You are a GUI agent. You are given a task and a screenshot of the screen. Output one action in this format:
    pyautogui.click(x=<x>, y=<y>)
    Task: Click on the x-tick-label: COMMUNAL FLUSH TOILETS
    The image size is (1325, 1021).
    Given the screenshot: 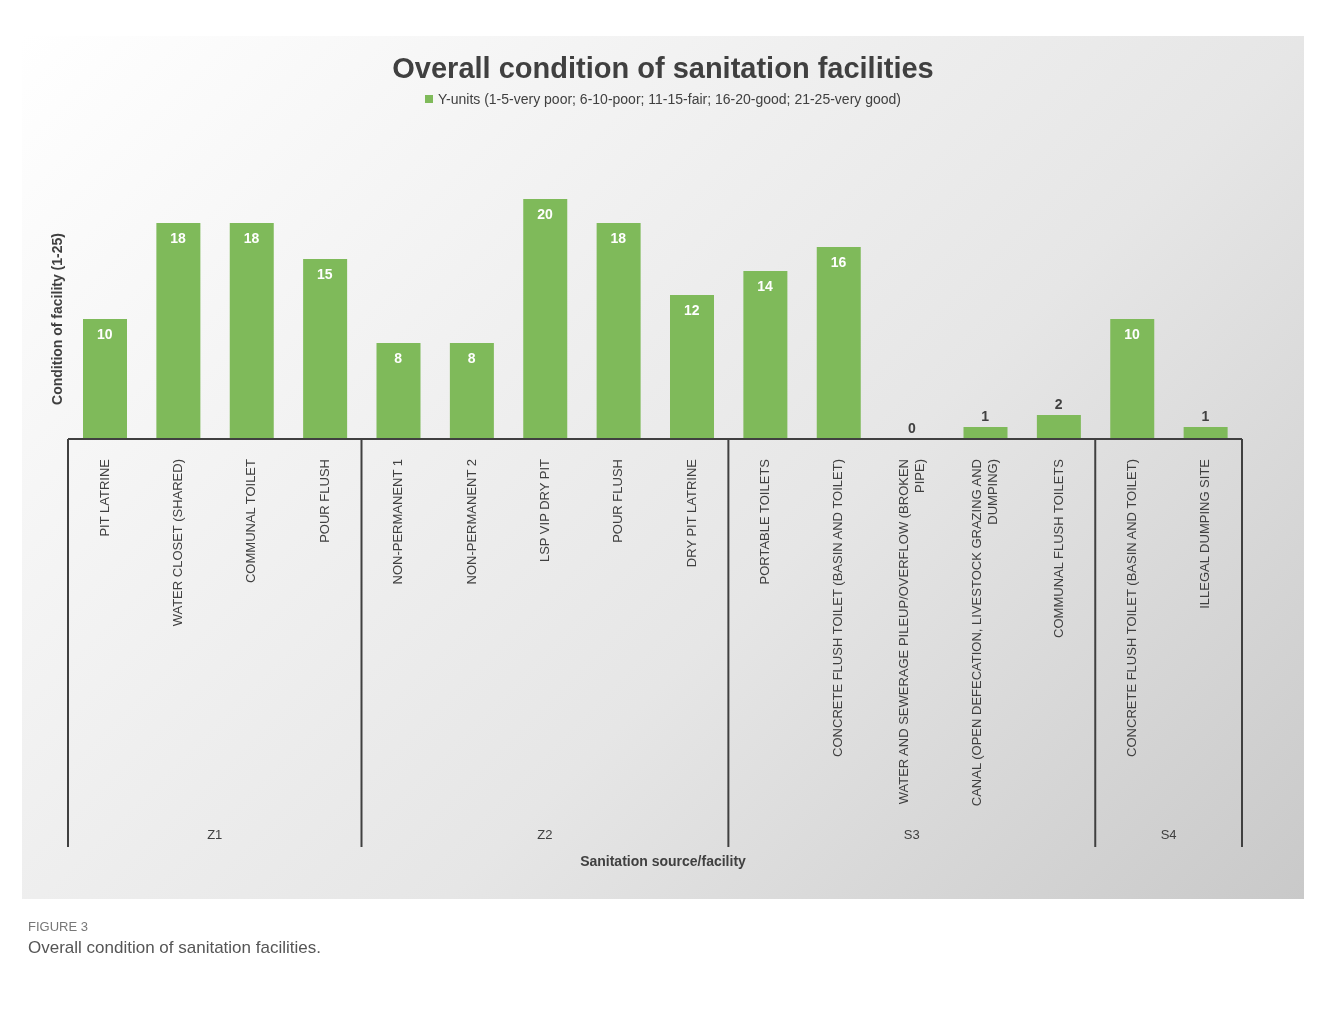 What is the action you would take?
    pyautogui.click(x=1058, y=548)
    